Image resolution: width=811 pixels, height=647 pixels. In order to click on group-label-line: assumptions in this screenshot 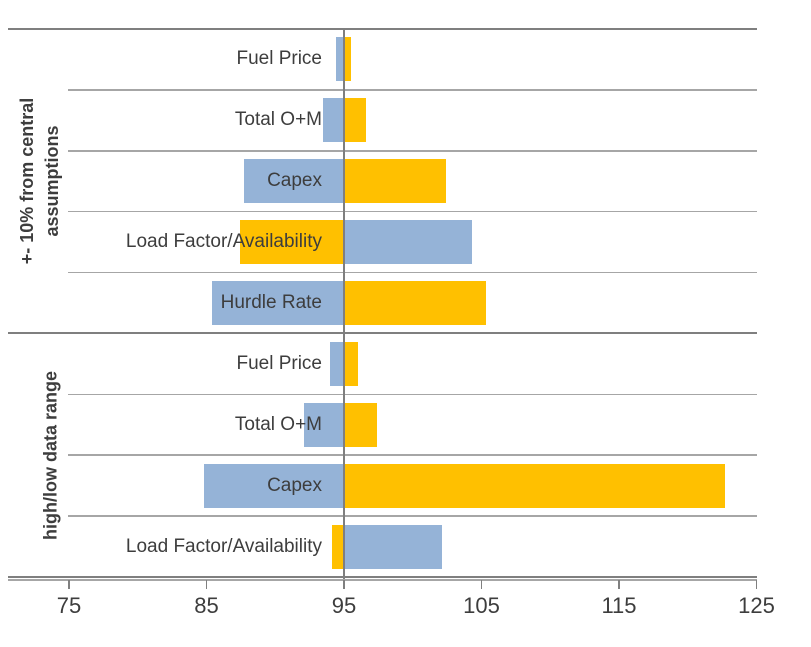, I will do `click(52, 181)`.